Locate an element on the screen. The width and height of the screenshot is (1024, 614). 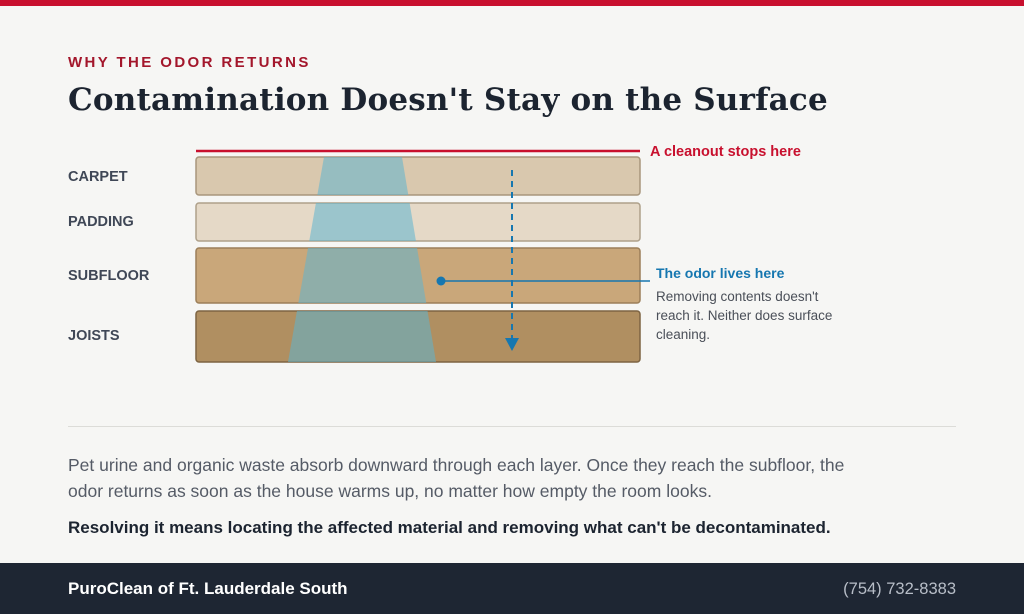
odor-callout-title: The odor lives here is located at coordinates (720, 273).